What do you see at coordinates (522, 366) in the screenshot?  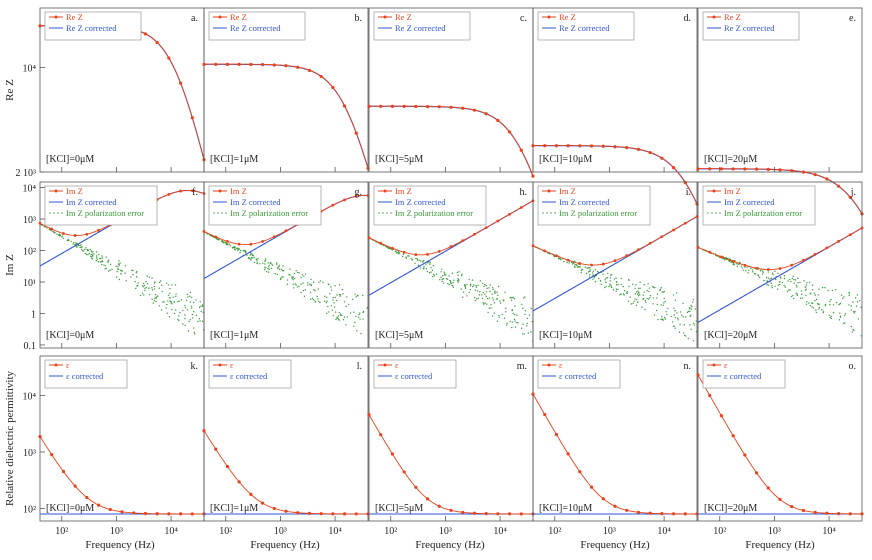 I see `panel-letter: m.` at bounding box center [522, 366].